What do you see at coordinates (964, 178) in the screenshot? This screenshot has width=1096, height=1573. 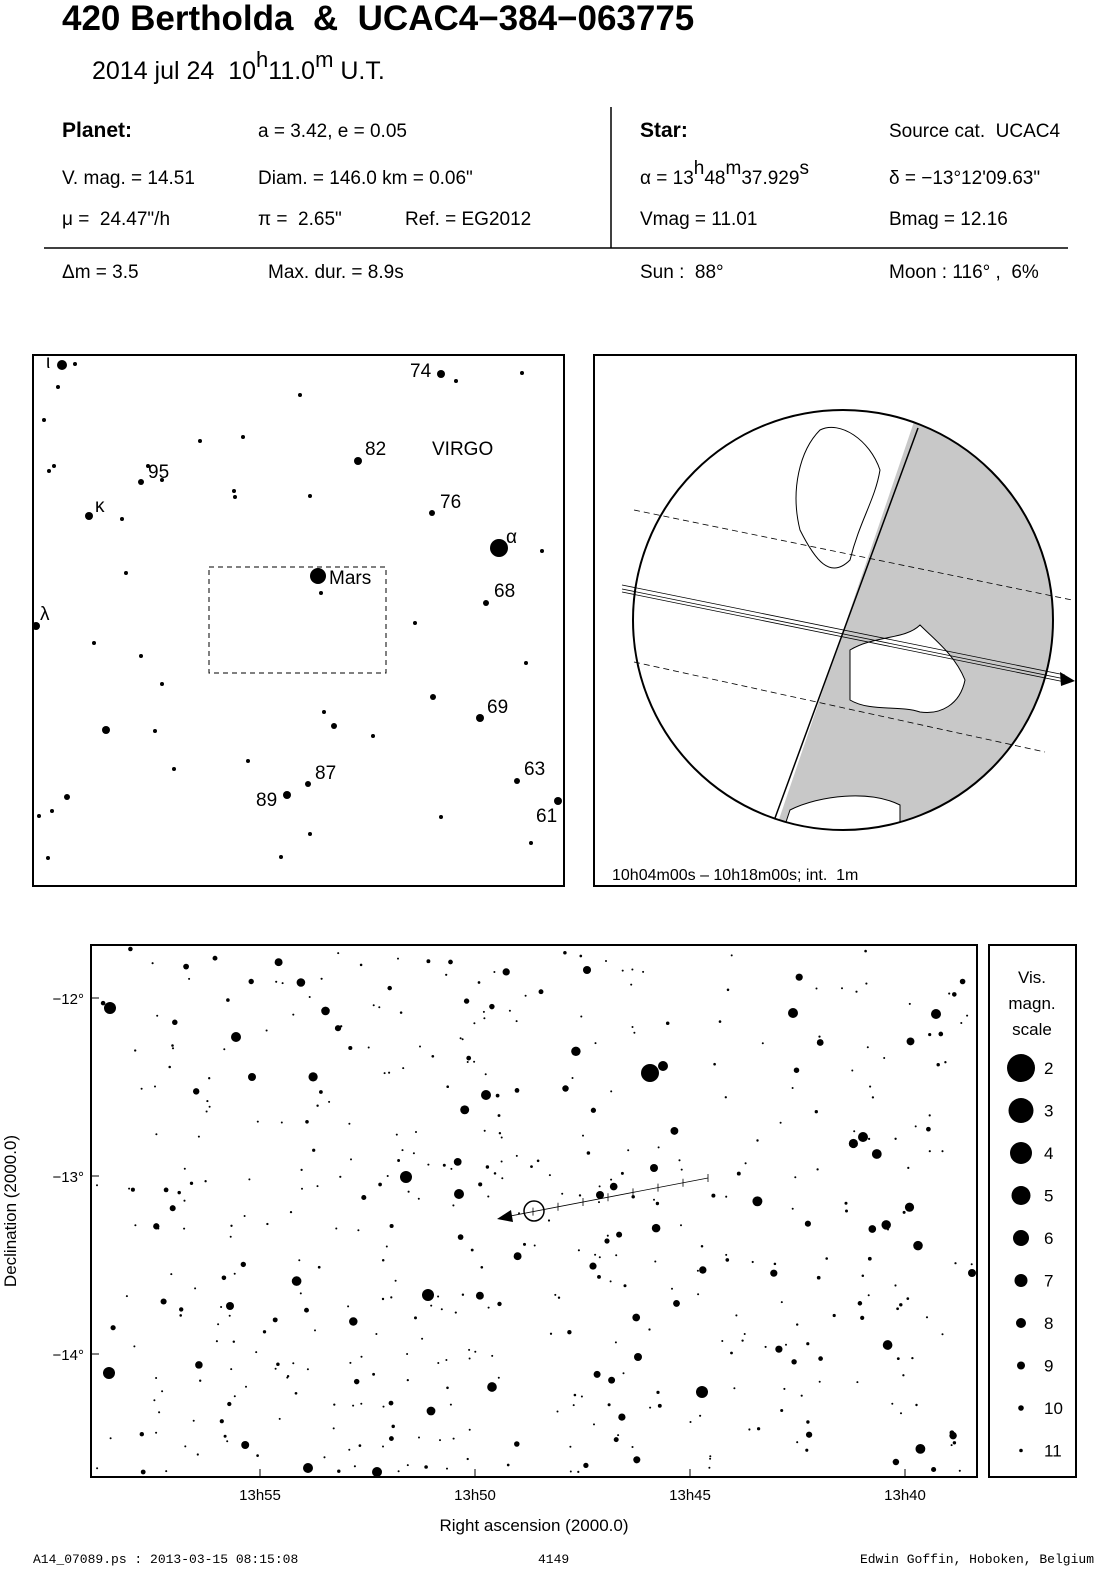 I see `delta: δ = −13°12'09.63"` at bounding box center [964, 178].